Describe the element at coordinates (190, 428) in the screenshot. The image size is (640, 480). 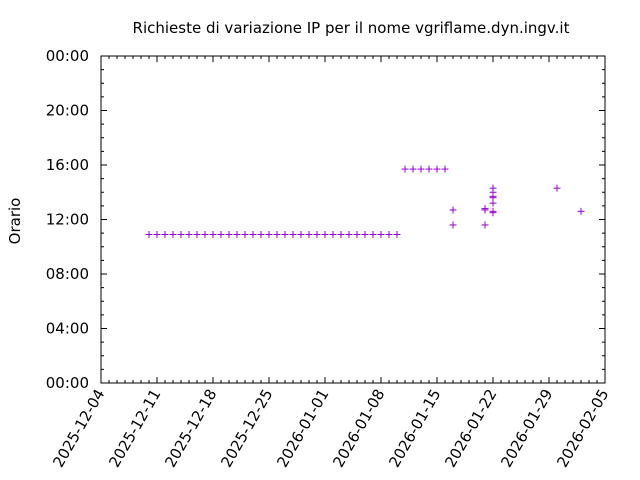
I see `x-tick-label: 2025-12-18` at that location.